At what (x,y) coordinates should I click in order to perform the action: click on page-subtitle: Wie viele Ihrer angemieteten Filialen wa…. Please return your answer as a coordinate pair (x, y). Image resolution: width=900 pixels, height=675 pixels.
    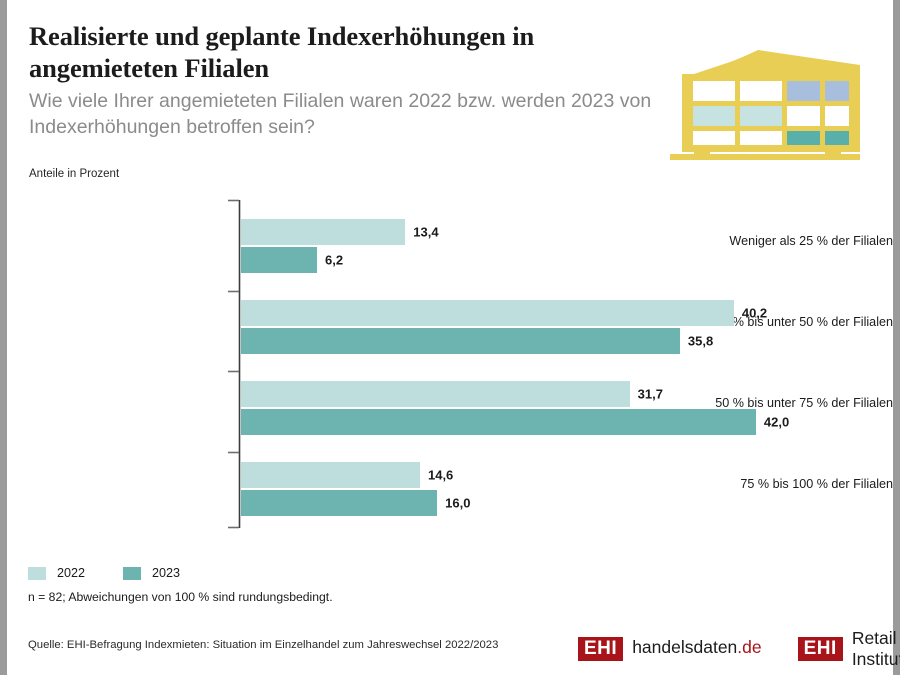
    Looking at the image, I should click on (340, 114).